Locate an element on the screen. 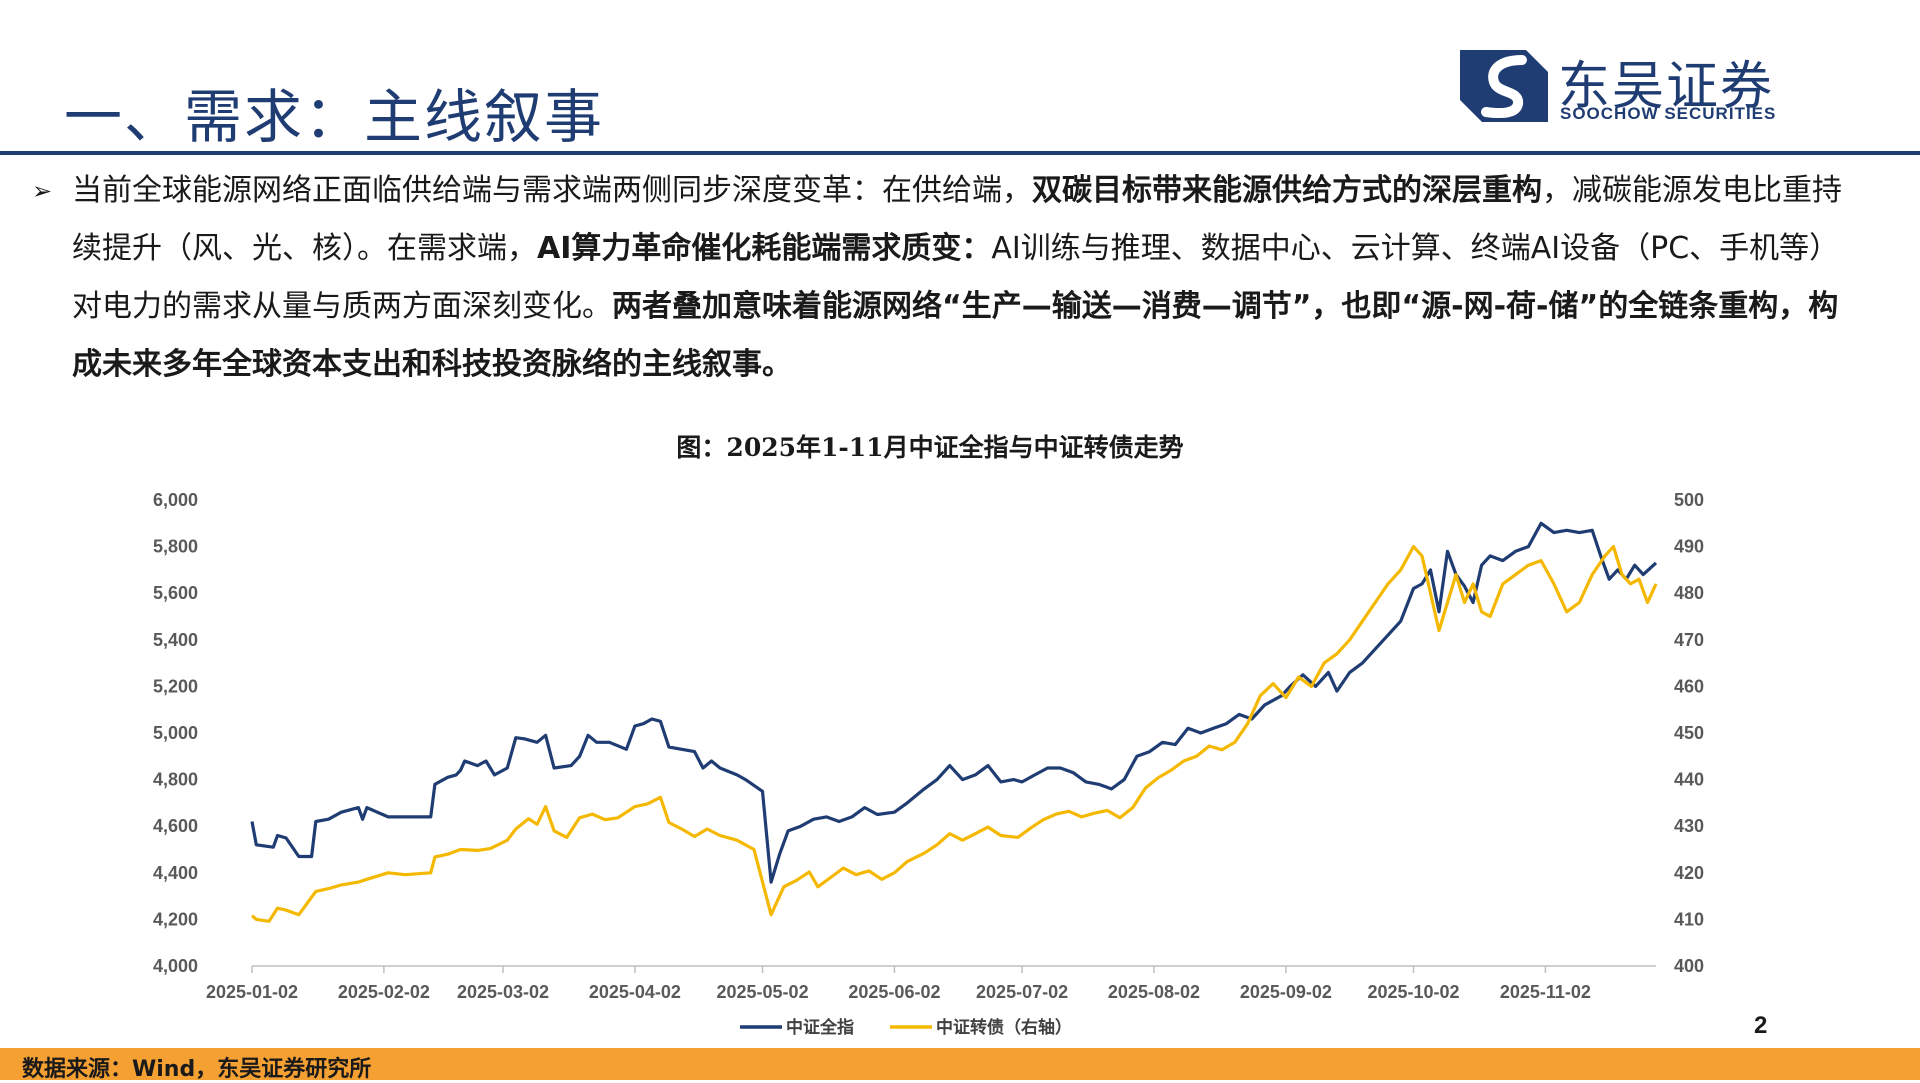 The image size is (1920, 1083). x-tick-label: 2025-02-02 is located at coordinates (384, 992).